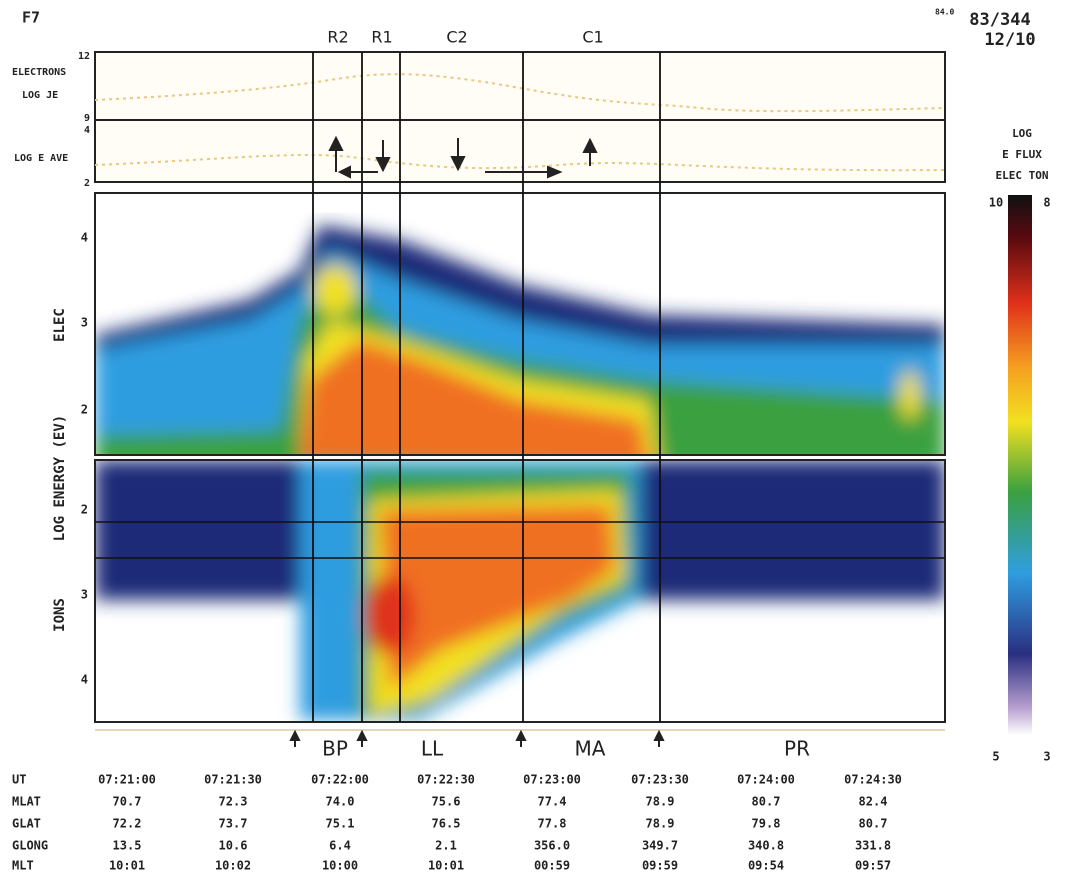 This screenshot has width=1067, height=873. What do you see at coordinates (340, 866) in the screenshot?
I see `table-cell: 10:00` at bounding box center [340, 866].